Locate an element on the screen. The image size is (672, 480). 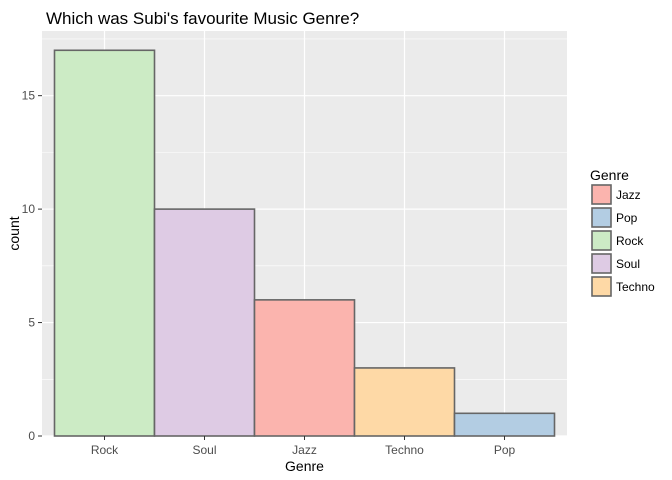
y-axis-ticks: 0 5 10 15 is located at coordinates (32, 266).